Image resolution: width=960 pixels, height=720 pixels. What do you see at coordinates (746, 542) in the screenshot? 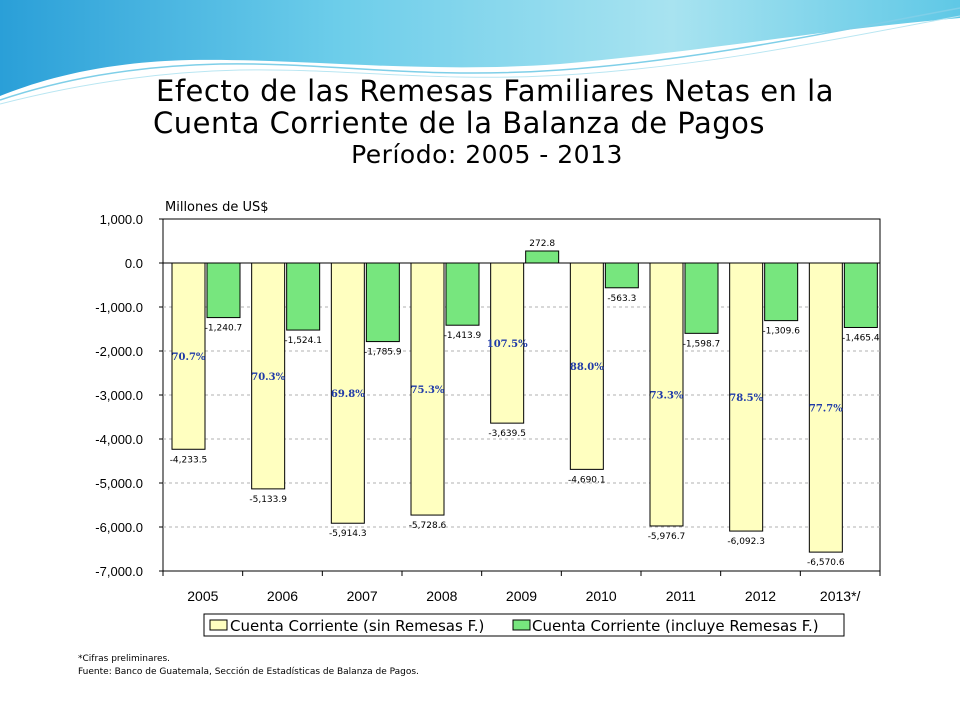
I see `bar-sin-remesas-label: -6,092.3` at bounding box center [746, 542].